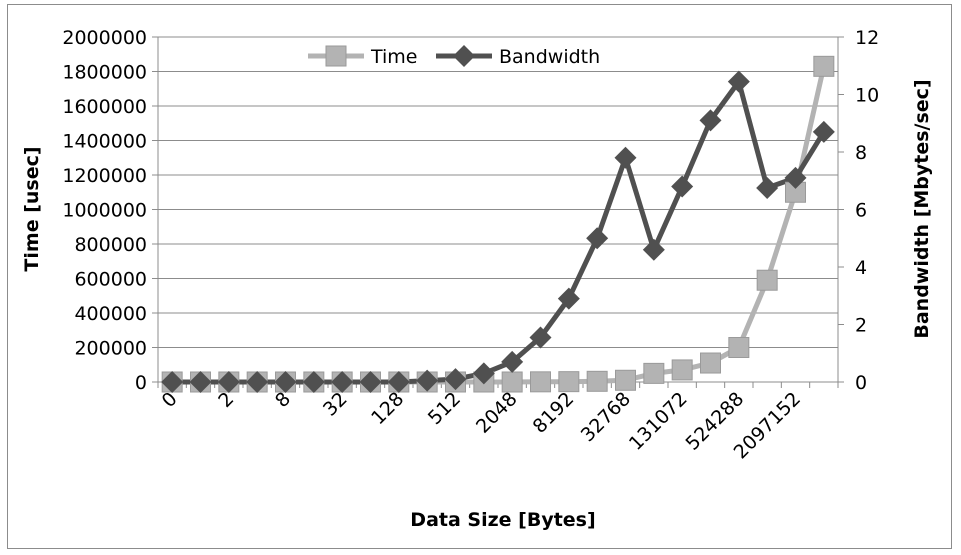 This screenshot has width=961, height=555. I want to click on y2-tick-label: 6, so click(861, 211).